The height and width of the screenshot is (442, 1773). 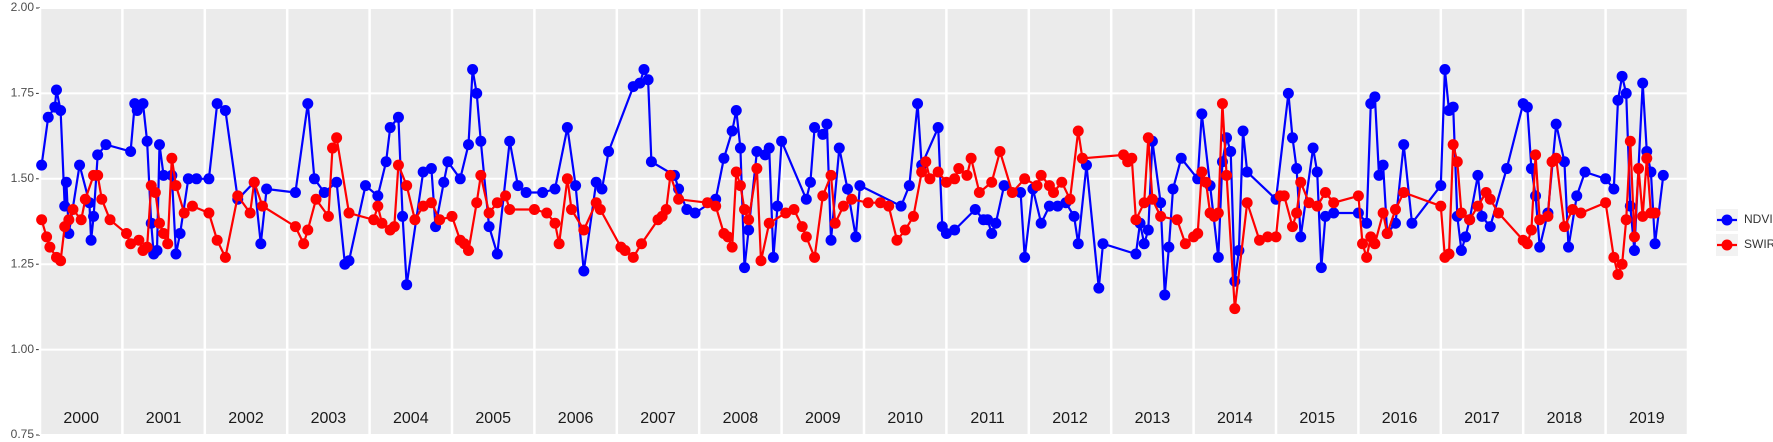 I want to click on year-label: 2005, so click(x=493, y=418).